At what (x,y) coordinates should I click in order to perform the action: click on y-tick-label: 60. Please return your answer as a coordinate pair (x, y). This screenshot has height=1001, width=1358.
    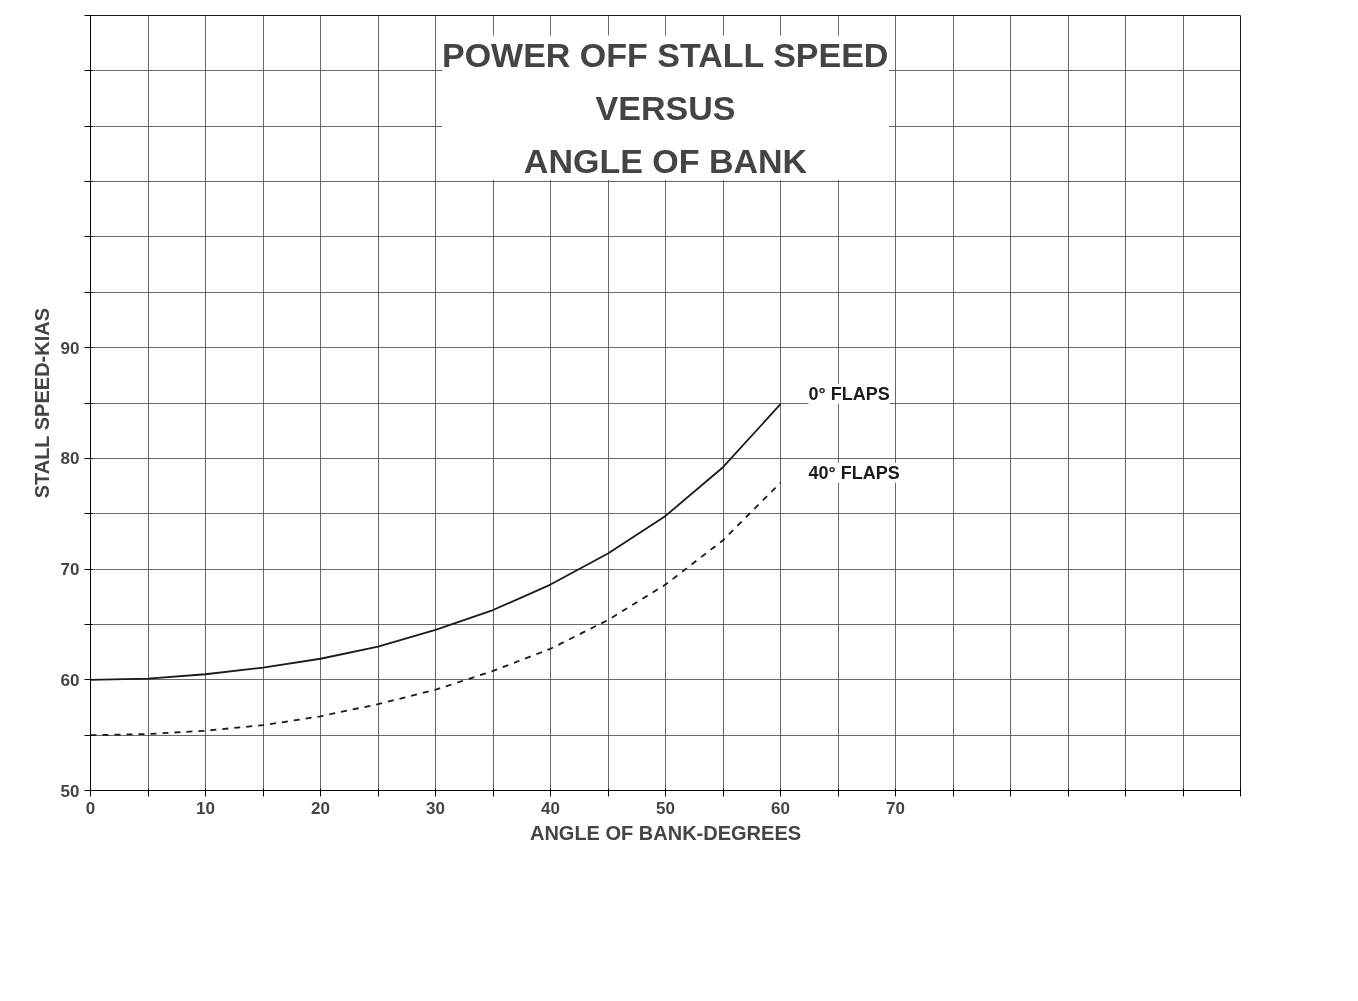
    Looking at the image, I should click on (70, 680).